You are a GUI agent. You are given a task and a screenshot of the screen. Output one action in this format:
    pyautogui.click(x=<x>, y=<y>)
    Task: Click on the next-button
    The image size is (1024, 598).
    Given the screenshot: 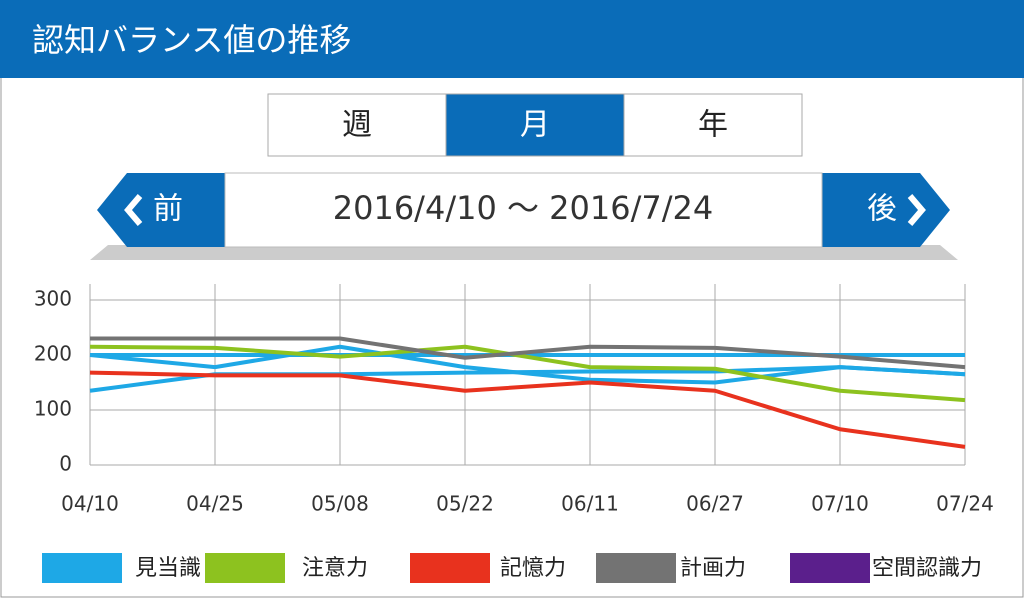 What is the action you would take?
    pyautogui.click(x=886, y=210)
    